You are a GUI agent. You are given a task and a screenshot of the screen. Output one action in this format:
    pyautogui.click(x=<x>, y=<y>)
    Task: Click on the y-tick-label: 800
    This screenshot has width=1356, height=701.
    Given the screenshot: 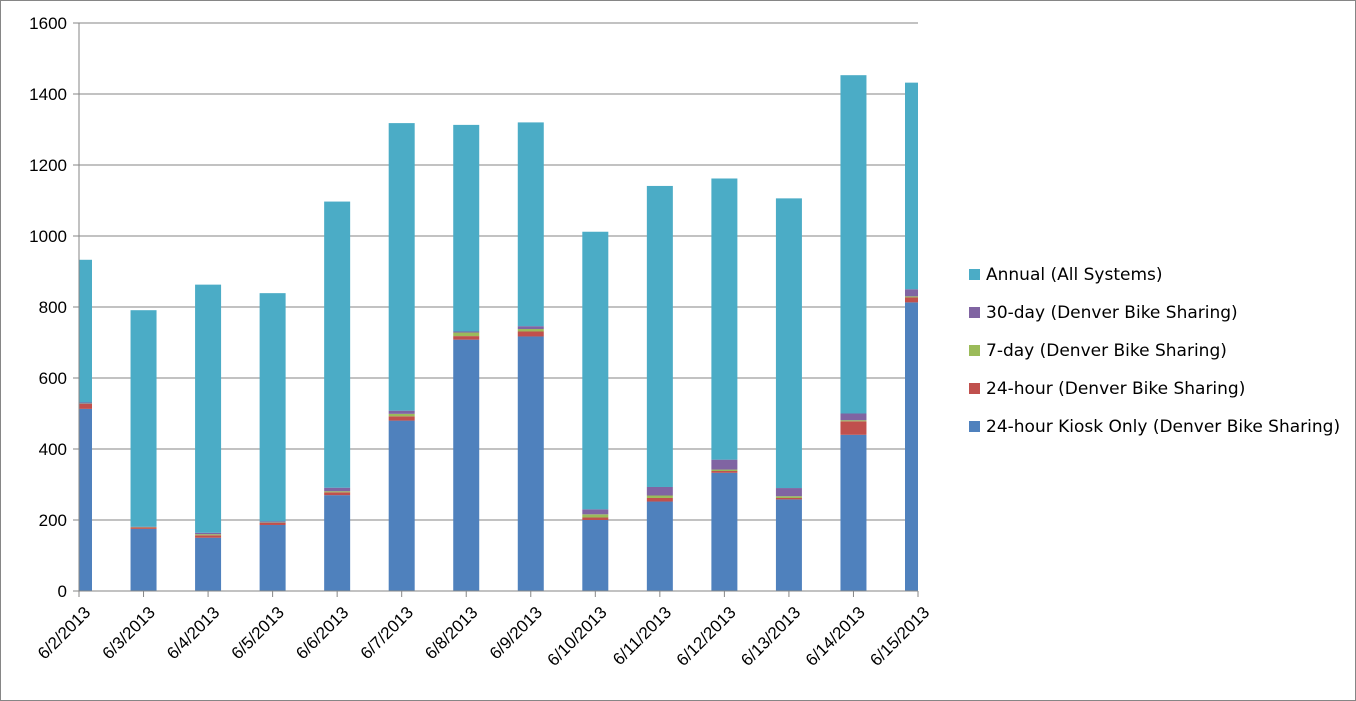 What is the action you would take?
    pyautogui.click(x=53, y=307)
    